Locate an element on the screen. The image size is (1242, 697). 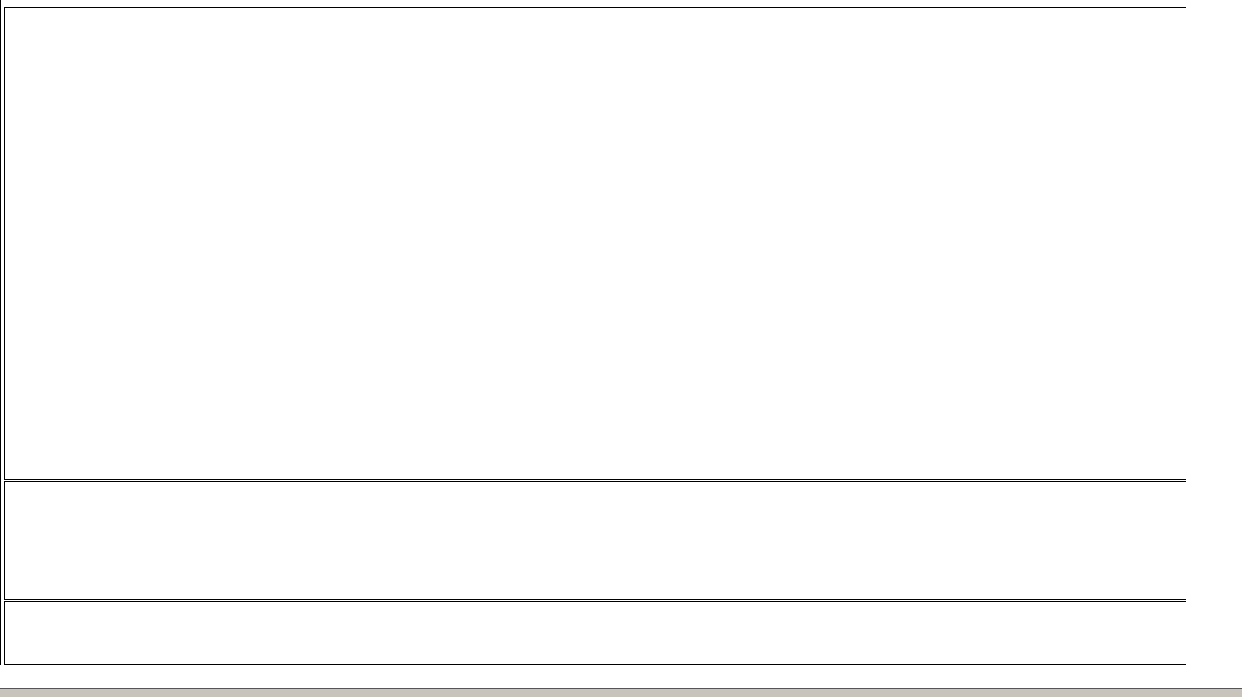
time-axis is located at coordinates (621, 676).